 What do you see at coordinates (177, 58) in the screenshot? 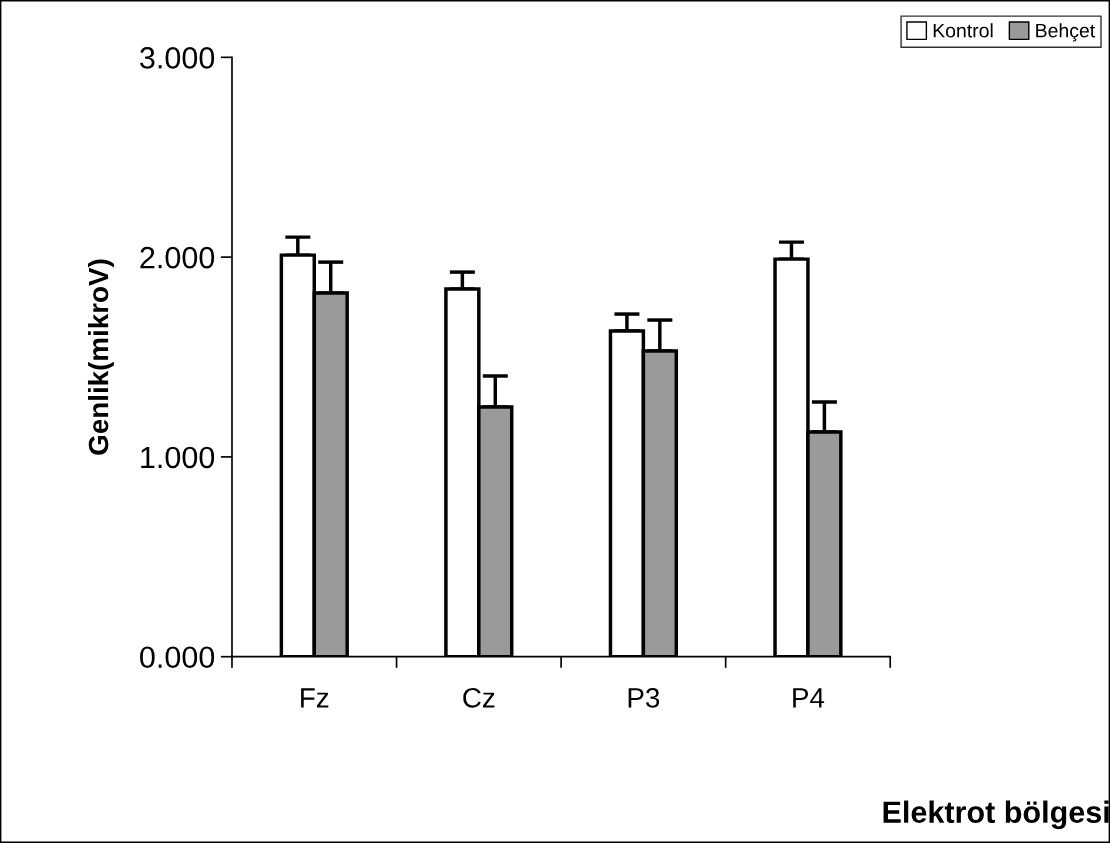
I see `y-tick-label: 3.000` at bounding box center [177, 58].